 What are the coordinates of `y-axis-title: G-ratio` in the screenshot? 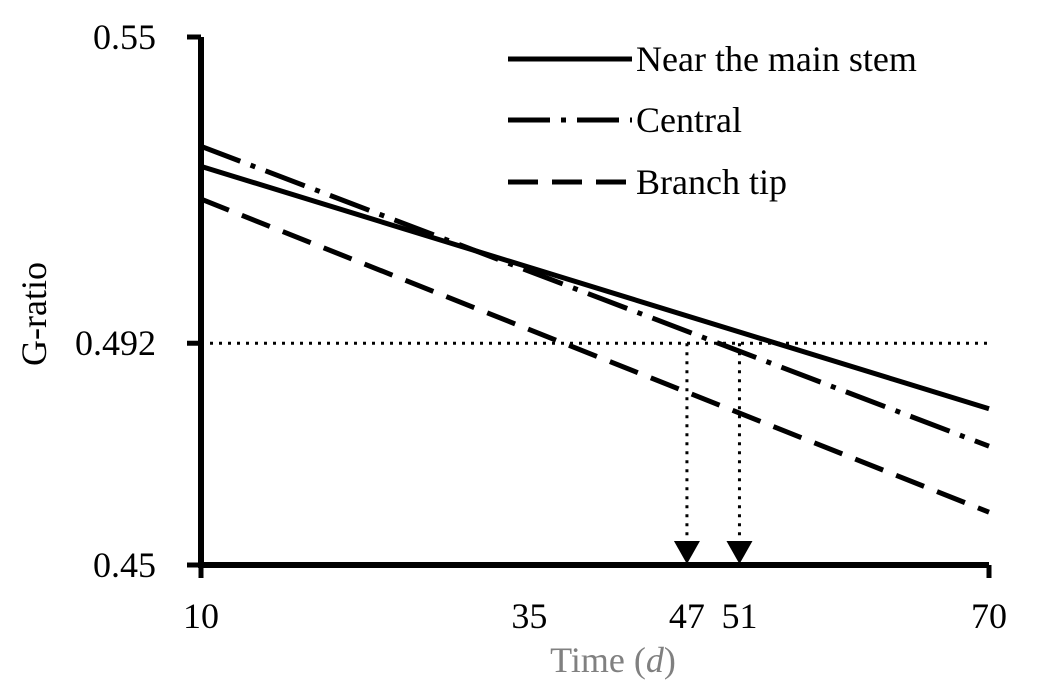 It's located at (34, 314).